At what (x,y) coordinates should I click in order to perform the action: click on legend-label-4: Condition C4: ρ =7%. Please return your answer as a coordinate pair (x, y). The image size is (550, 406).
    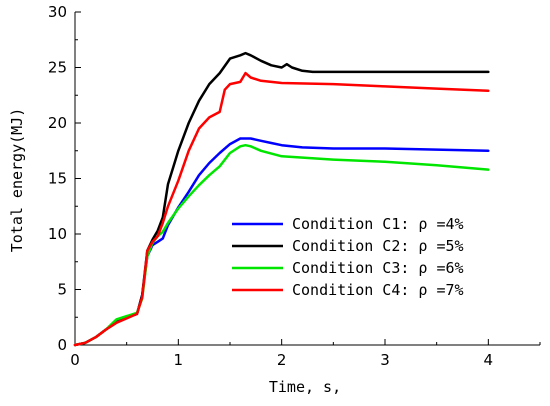
    Looking at the image, I should click on (378, 290).